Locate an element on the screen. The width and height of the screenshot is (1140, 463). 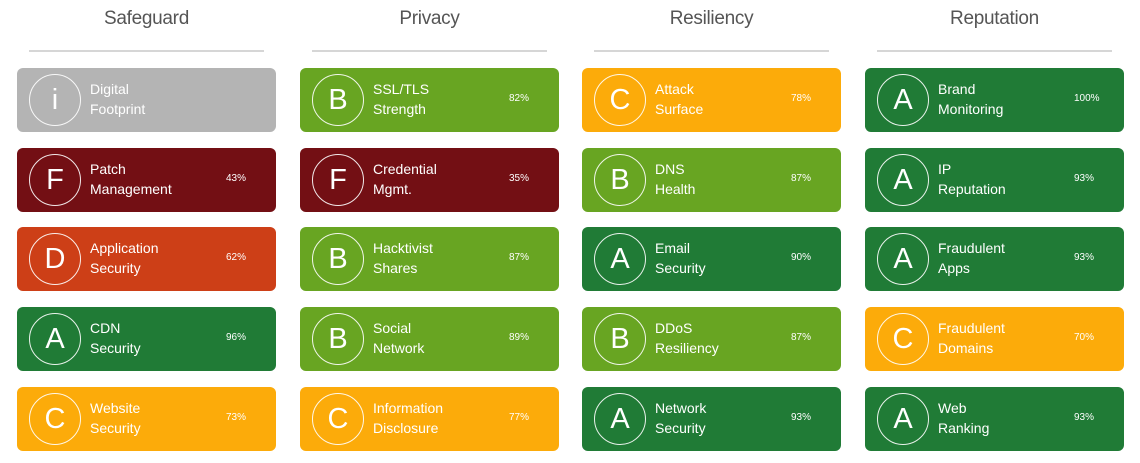
card-brand-monitoring: A Brand Monitoring 100% is located at coordinates (994, 100).